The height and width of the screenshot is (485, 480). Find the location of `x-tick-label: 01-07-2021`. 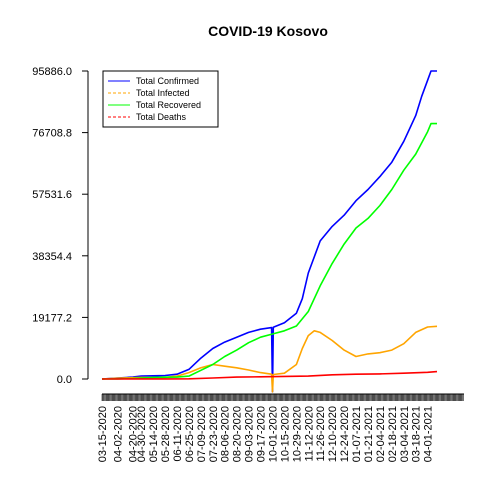

x-tick-label: 01-07-2021 is located at coordinates (357, 434).